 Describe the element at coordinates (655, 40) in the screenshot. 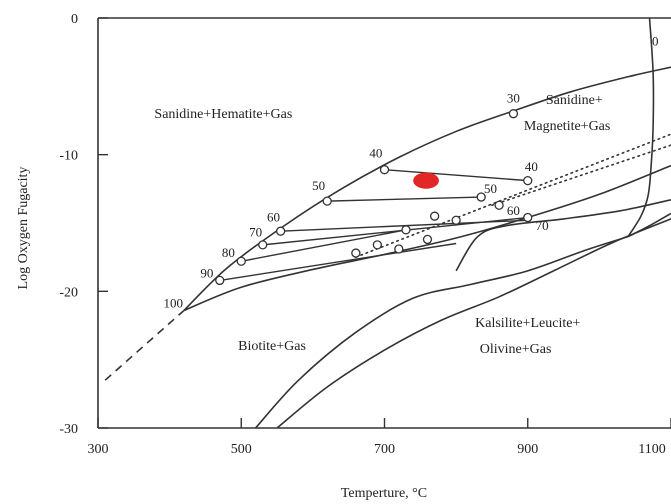

I see `curve-label-0: 0` at that location.